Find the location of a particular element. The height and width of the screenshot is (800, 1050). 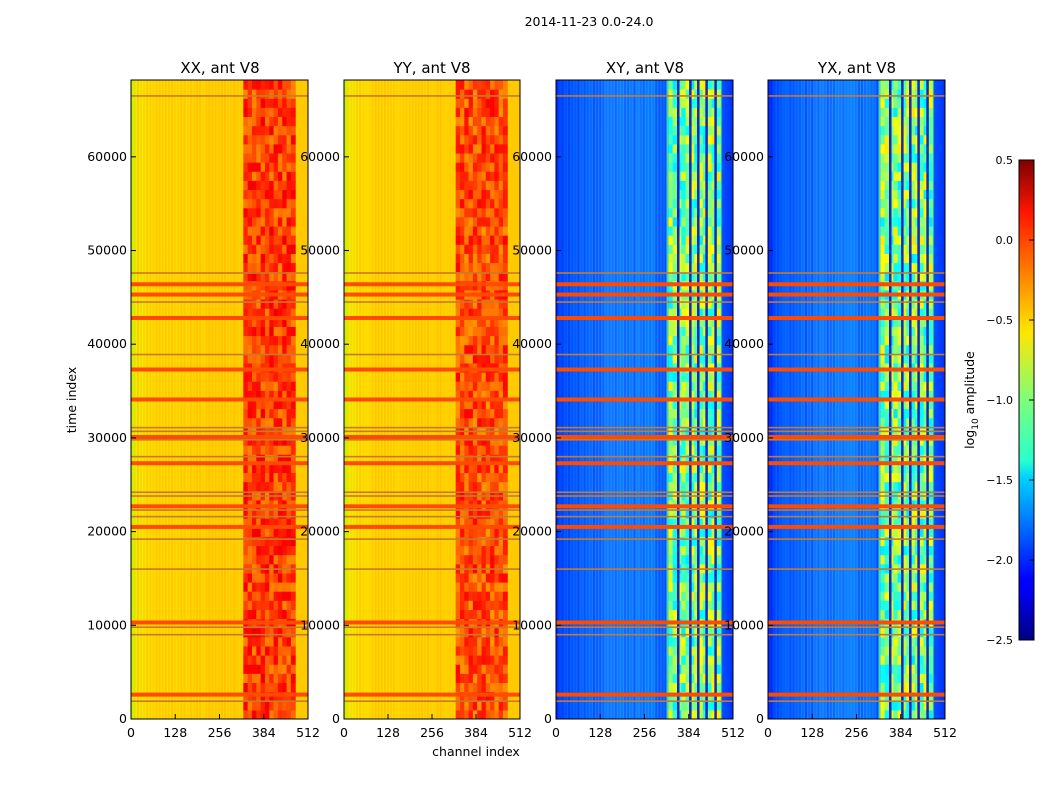

x-tick-label: 512 is located at coordinates (733, 732).